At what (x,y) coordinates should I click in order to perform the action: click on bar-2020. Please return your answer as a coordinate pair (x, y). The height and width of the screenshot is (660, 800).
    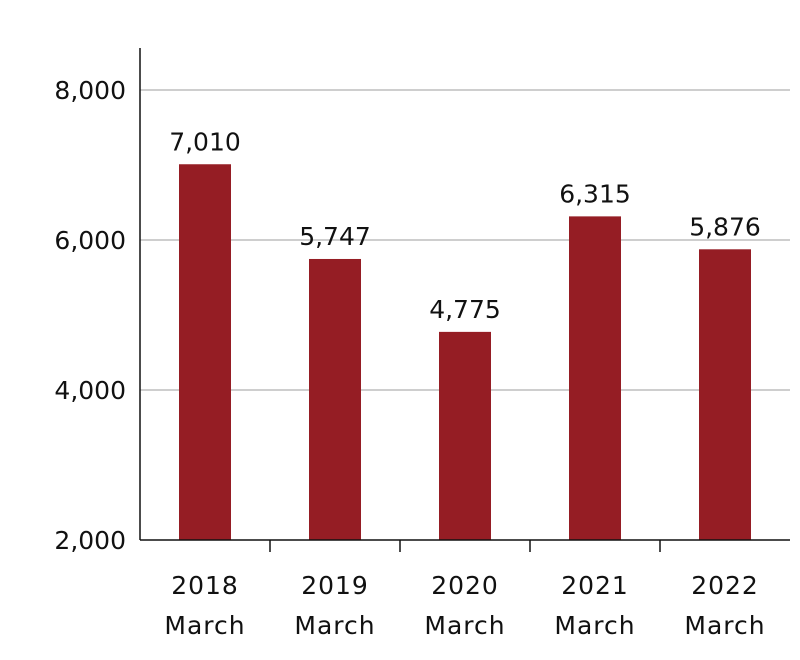
    Looking at the image, I should click on (465, 435).